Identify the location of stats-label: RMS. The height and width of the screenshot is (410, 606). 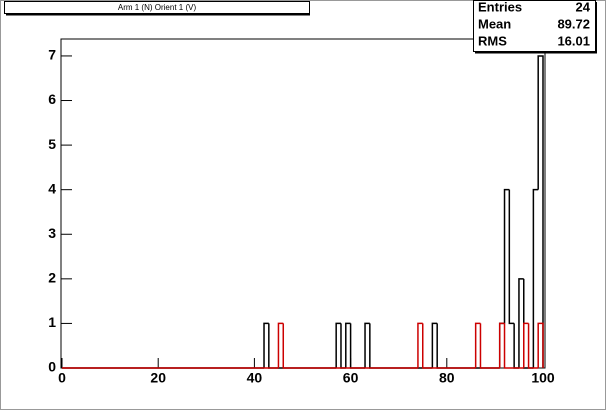
(492, 40).